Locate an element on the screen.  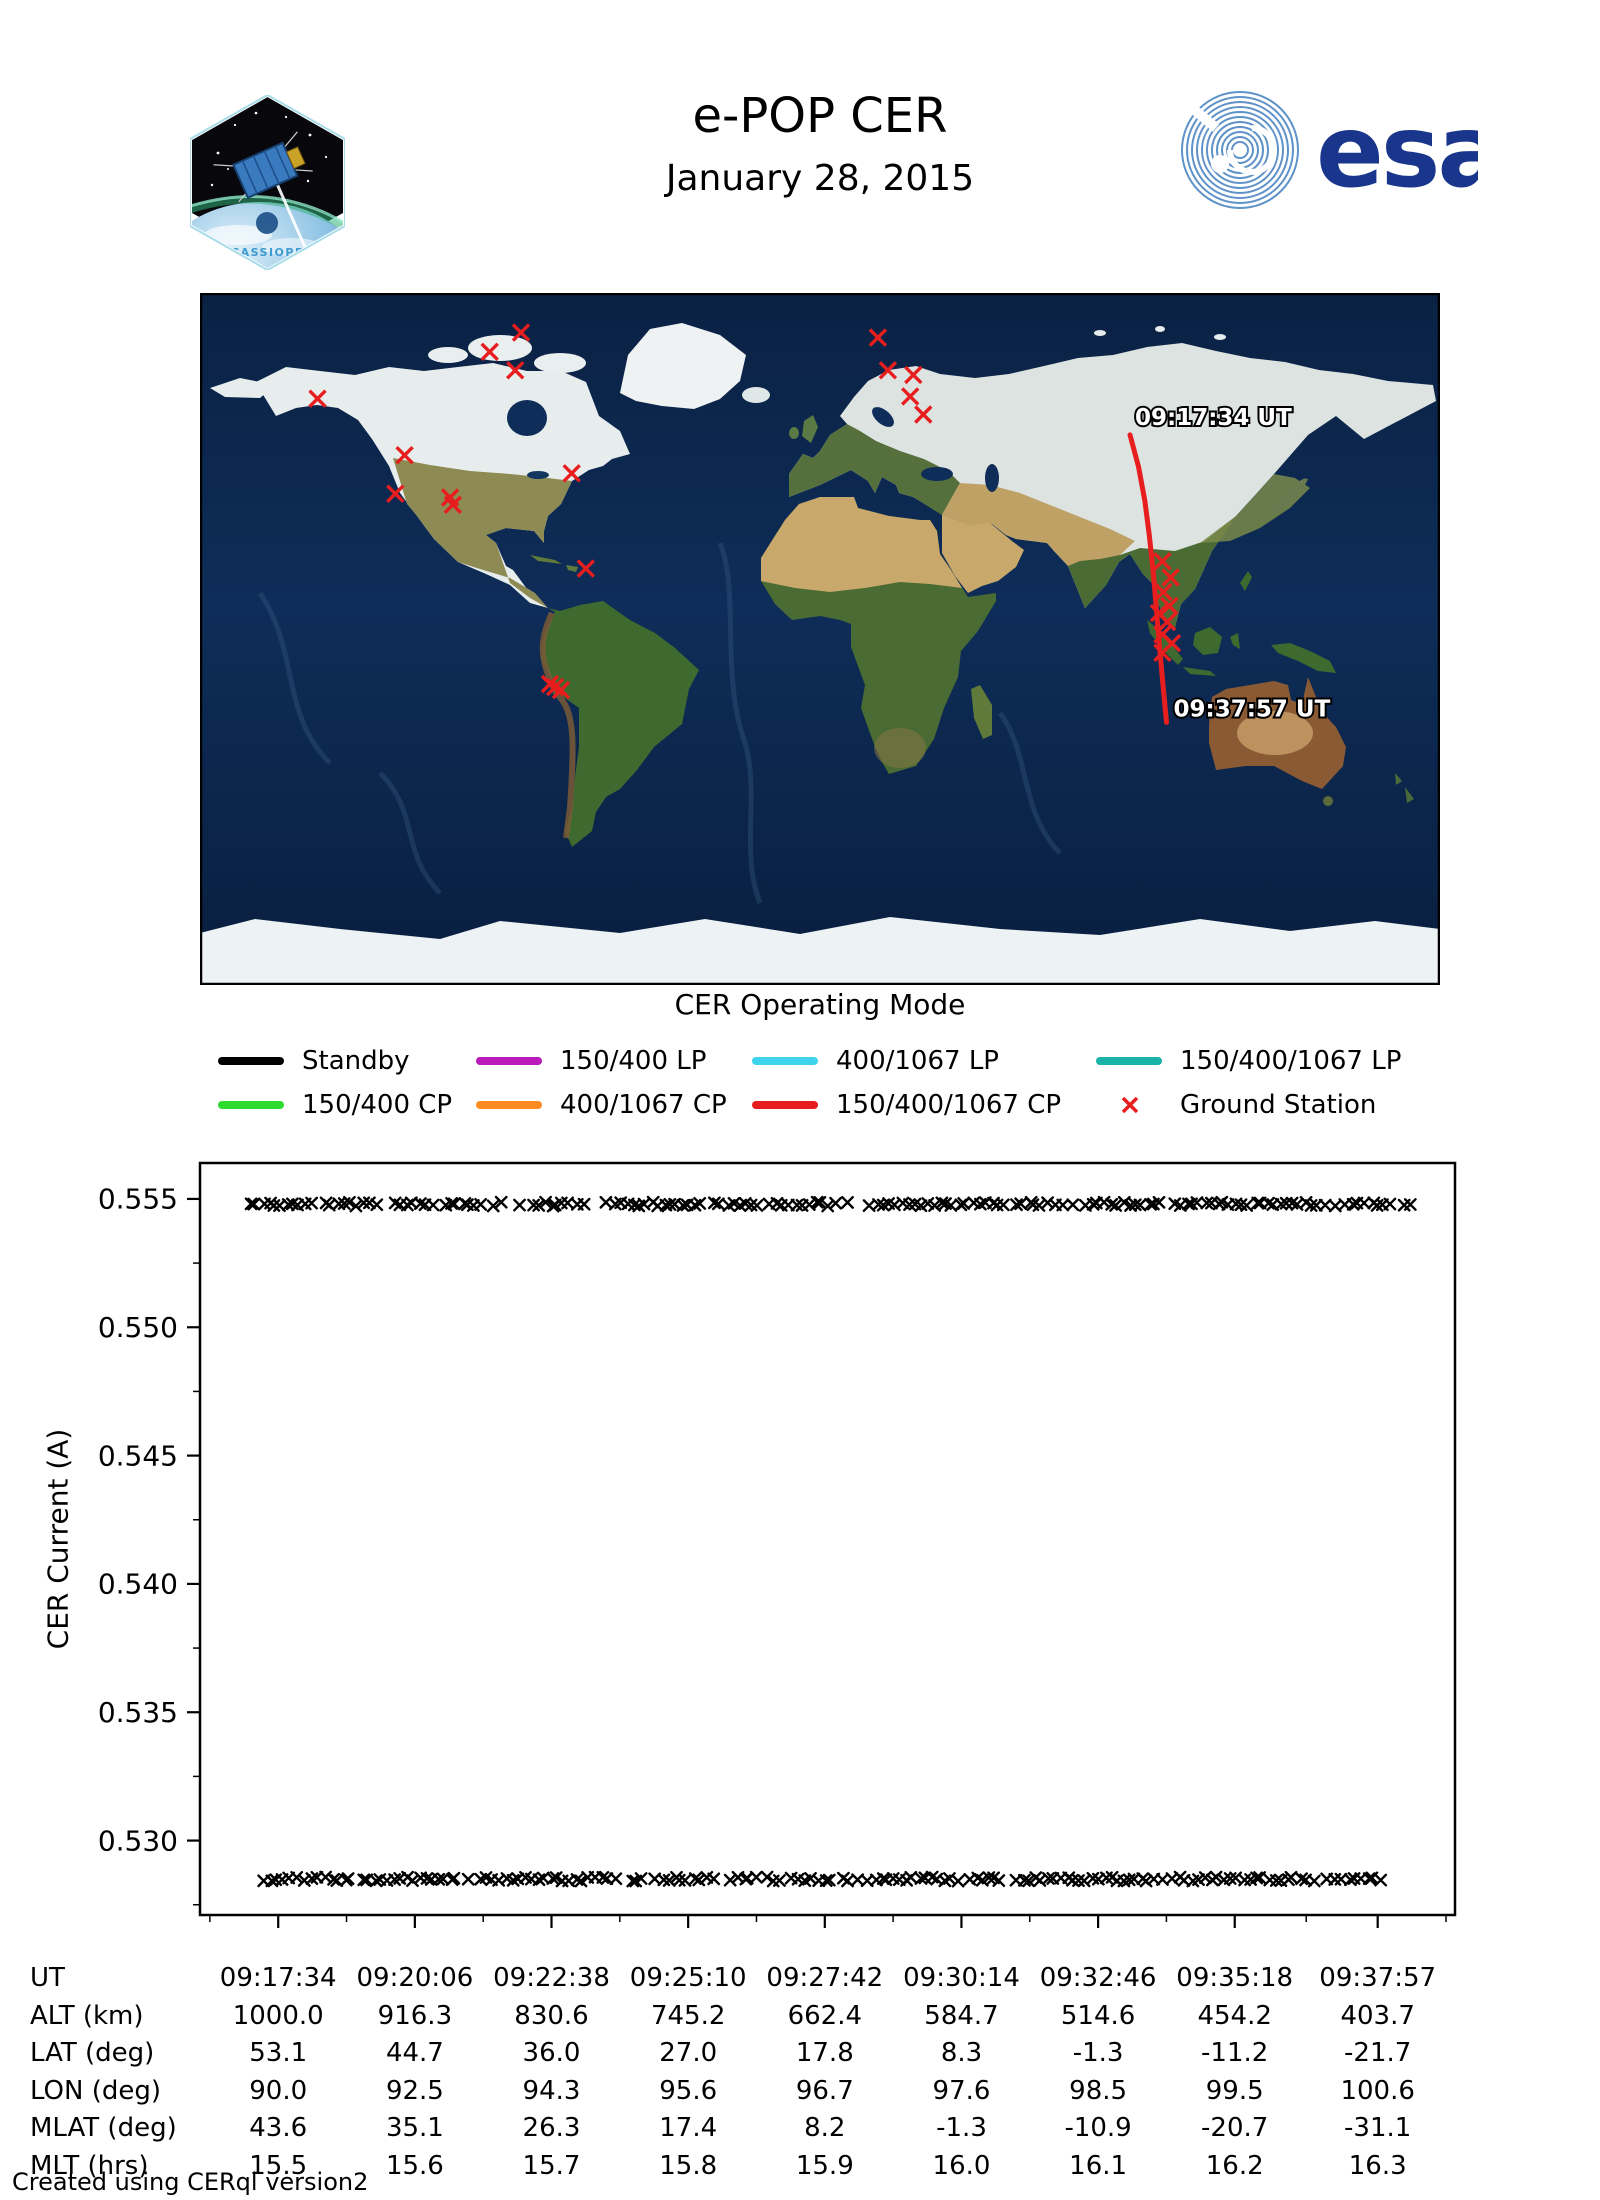
table-cell: 15.5 is located at coordinates (278, 2165).